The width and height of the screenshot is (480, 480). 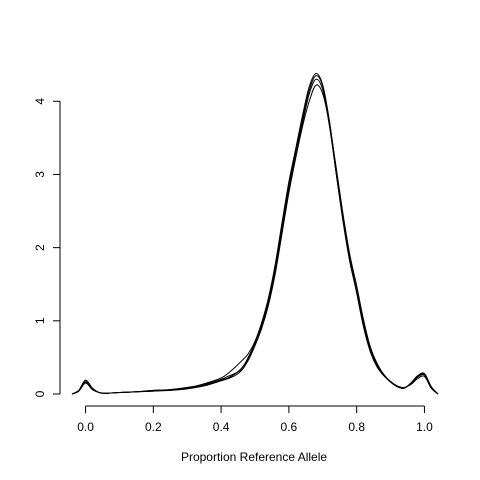 What do you see at coordinates (40, 320) in the screenshot?
I see `y-tick-label: 1` at bounding box center [40, 320].